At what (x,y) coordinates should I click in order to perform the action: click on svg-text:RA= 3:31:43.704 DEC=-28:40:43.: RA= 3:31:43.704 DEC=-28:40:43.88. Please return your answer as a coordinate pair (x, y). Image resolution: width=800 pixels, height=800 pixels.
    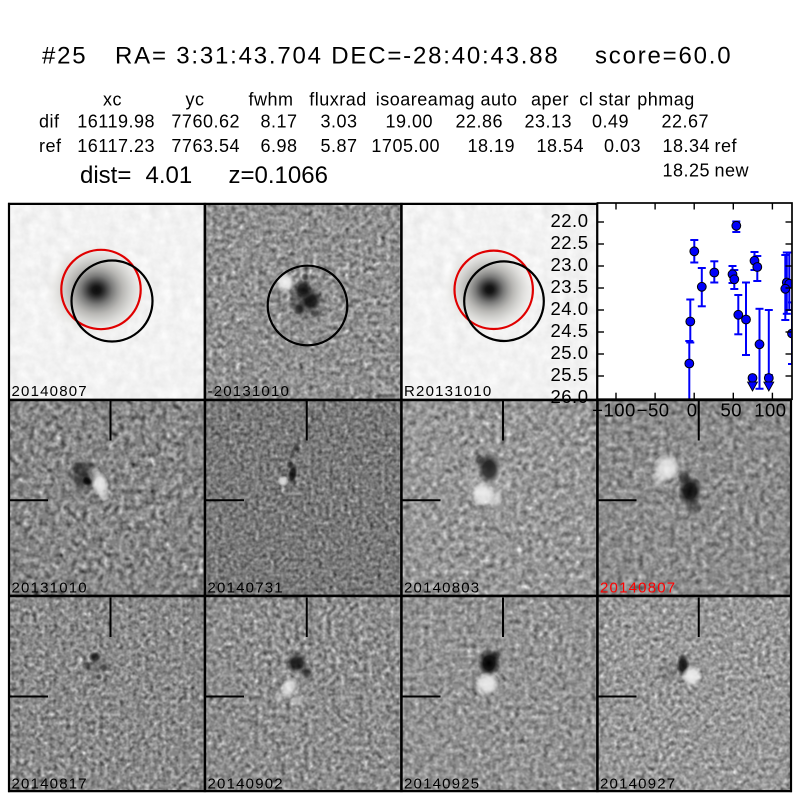
    Looking at the image, I should click on (337, 56).